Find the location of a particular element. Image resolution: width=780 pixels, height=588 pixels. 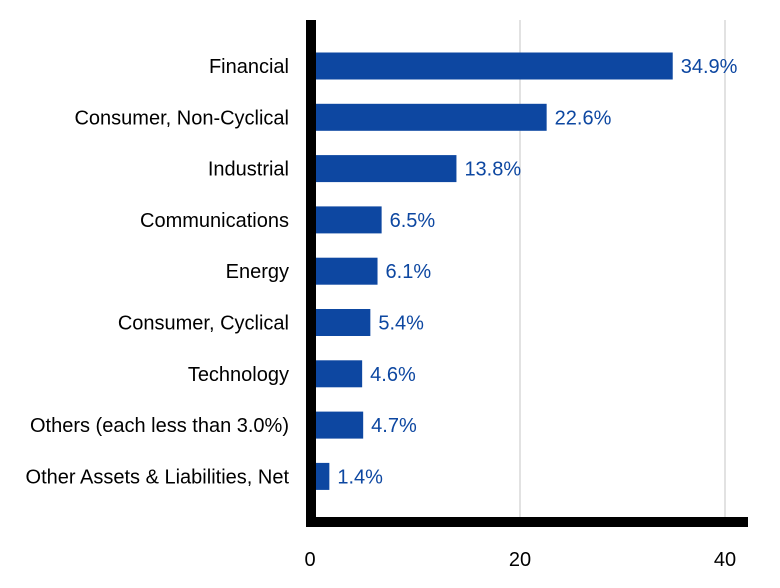

data-label: 1.4% is located at coordinates (360, 477).